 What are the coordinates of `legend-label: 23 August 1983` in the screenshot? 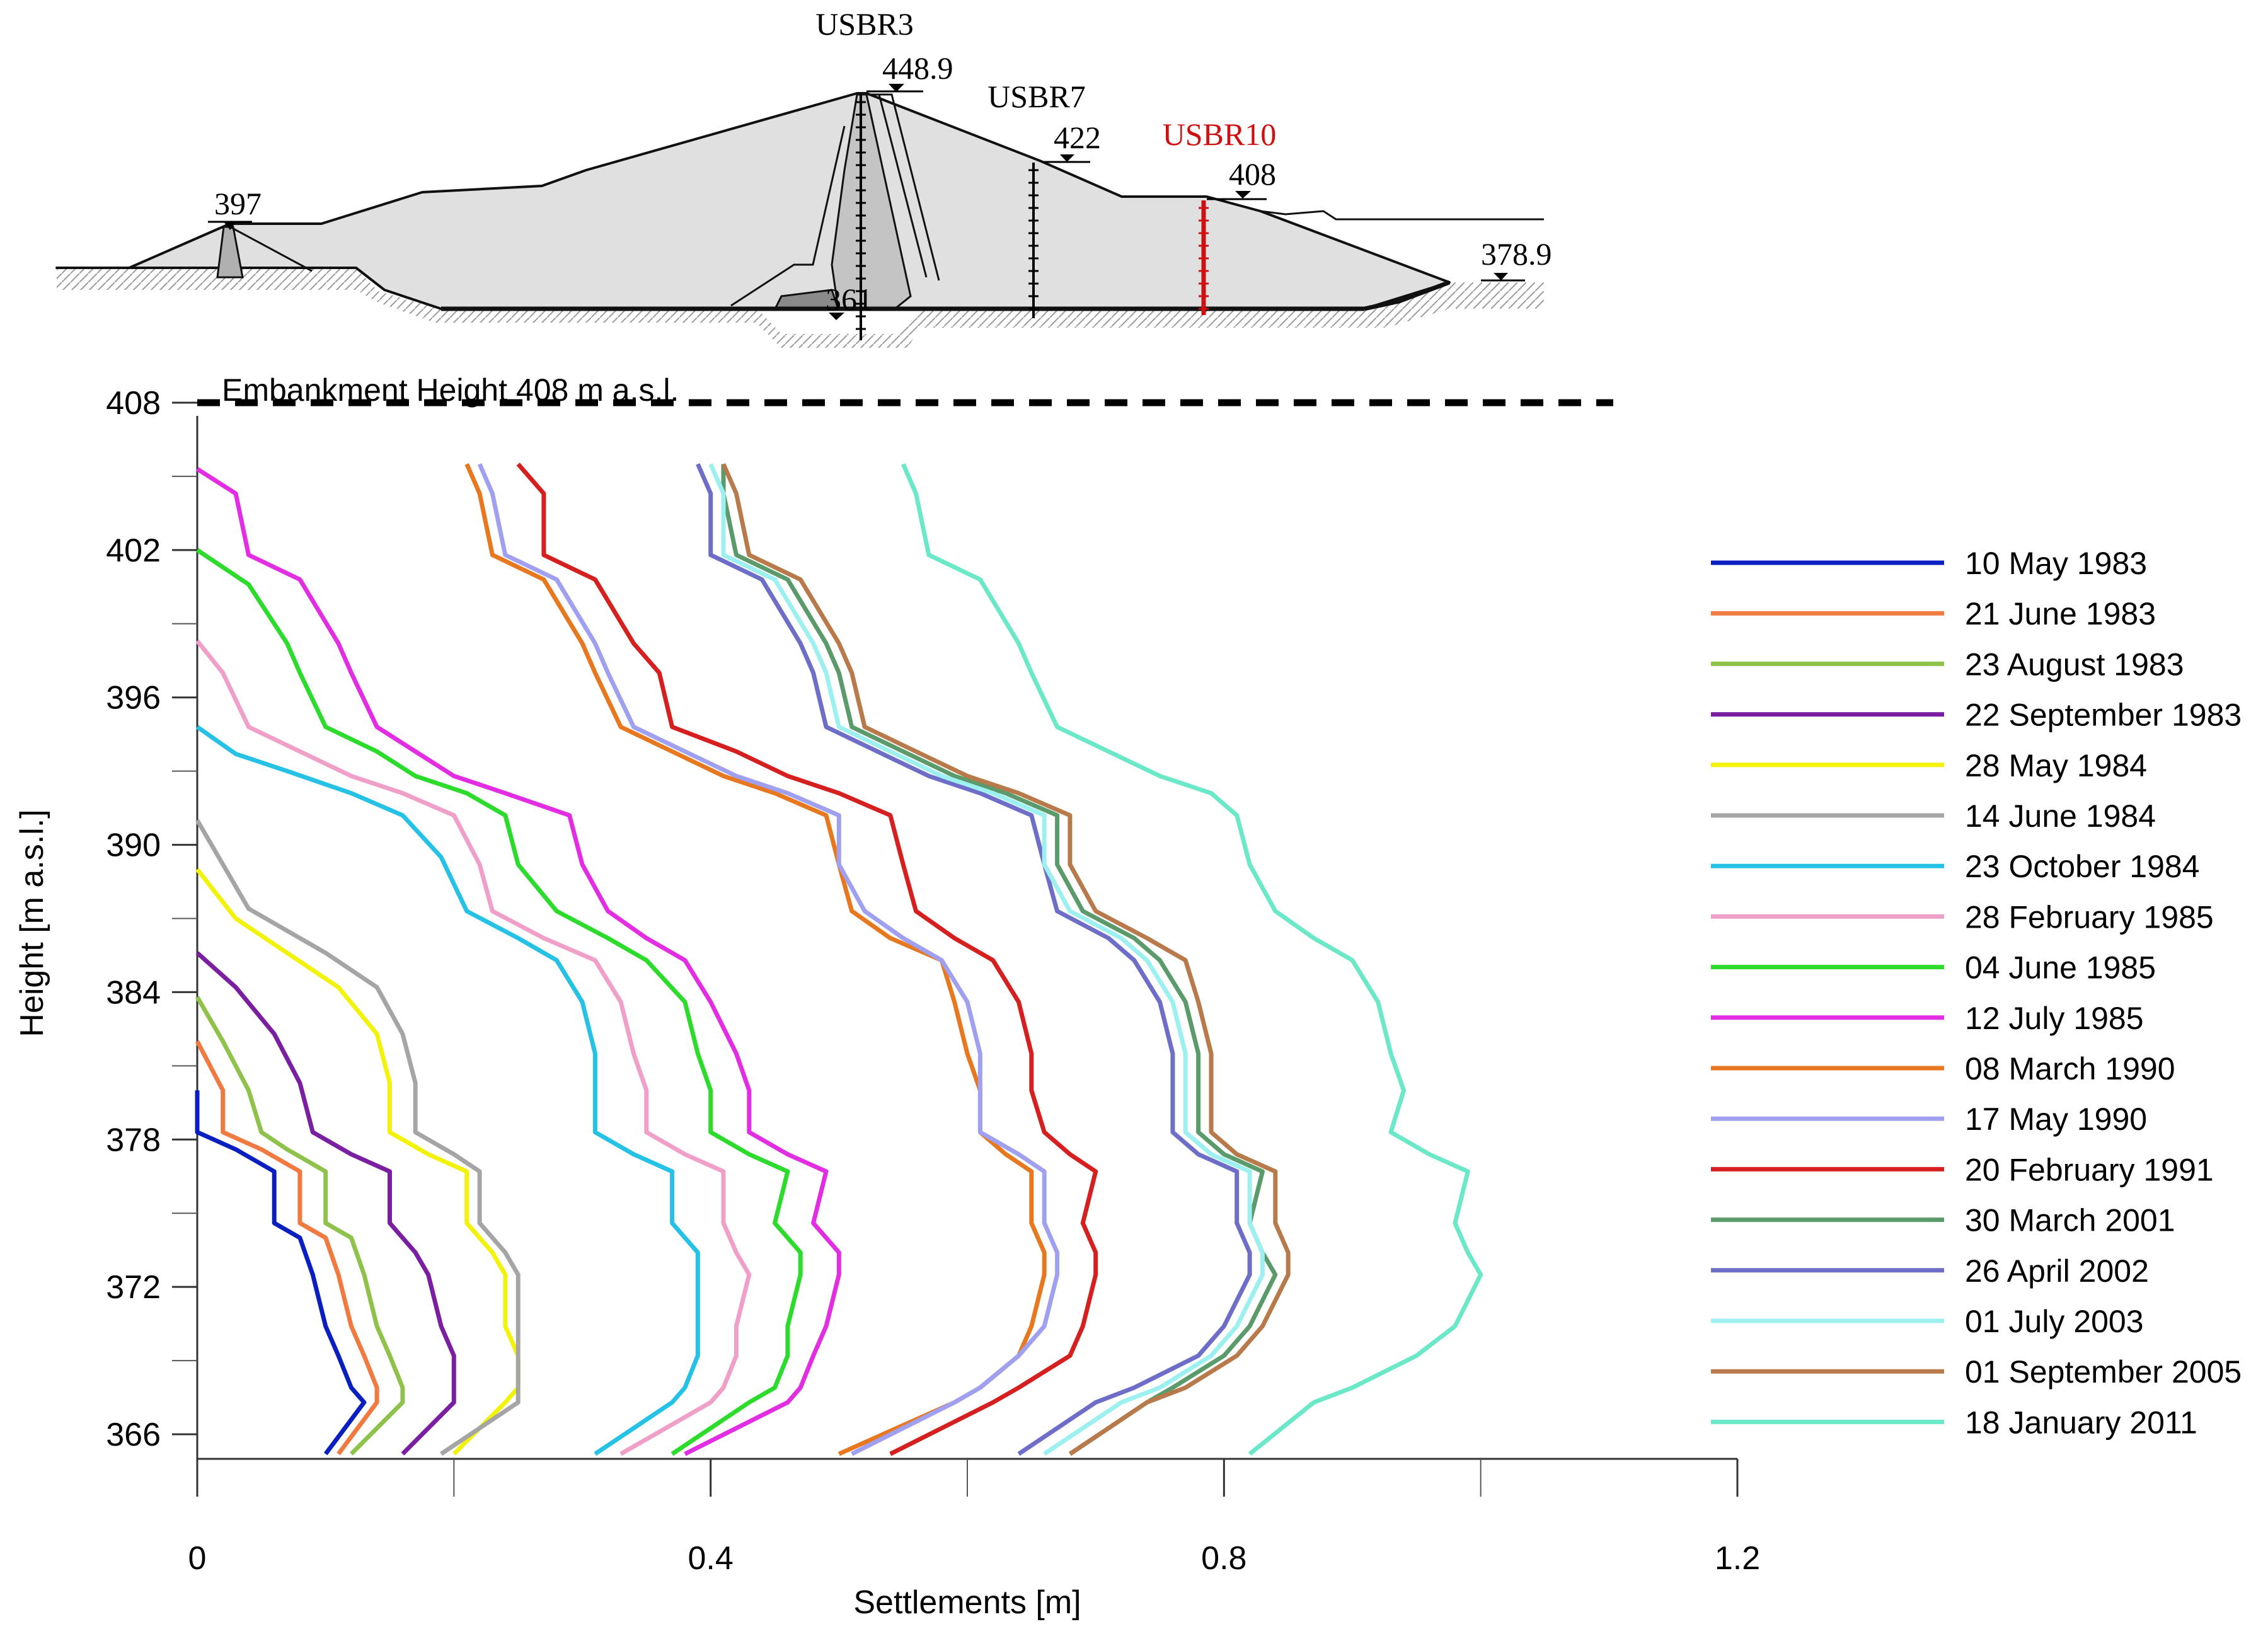 It's located at (2074, 664).